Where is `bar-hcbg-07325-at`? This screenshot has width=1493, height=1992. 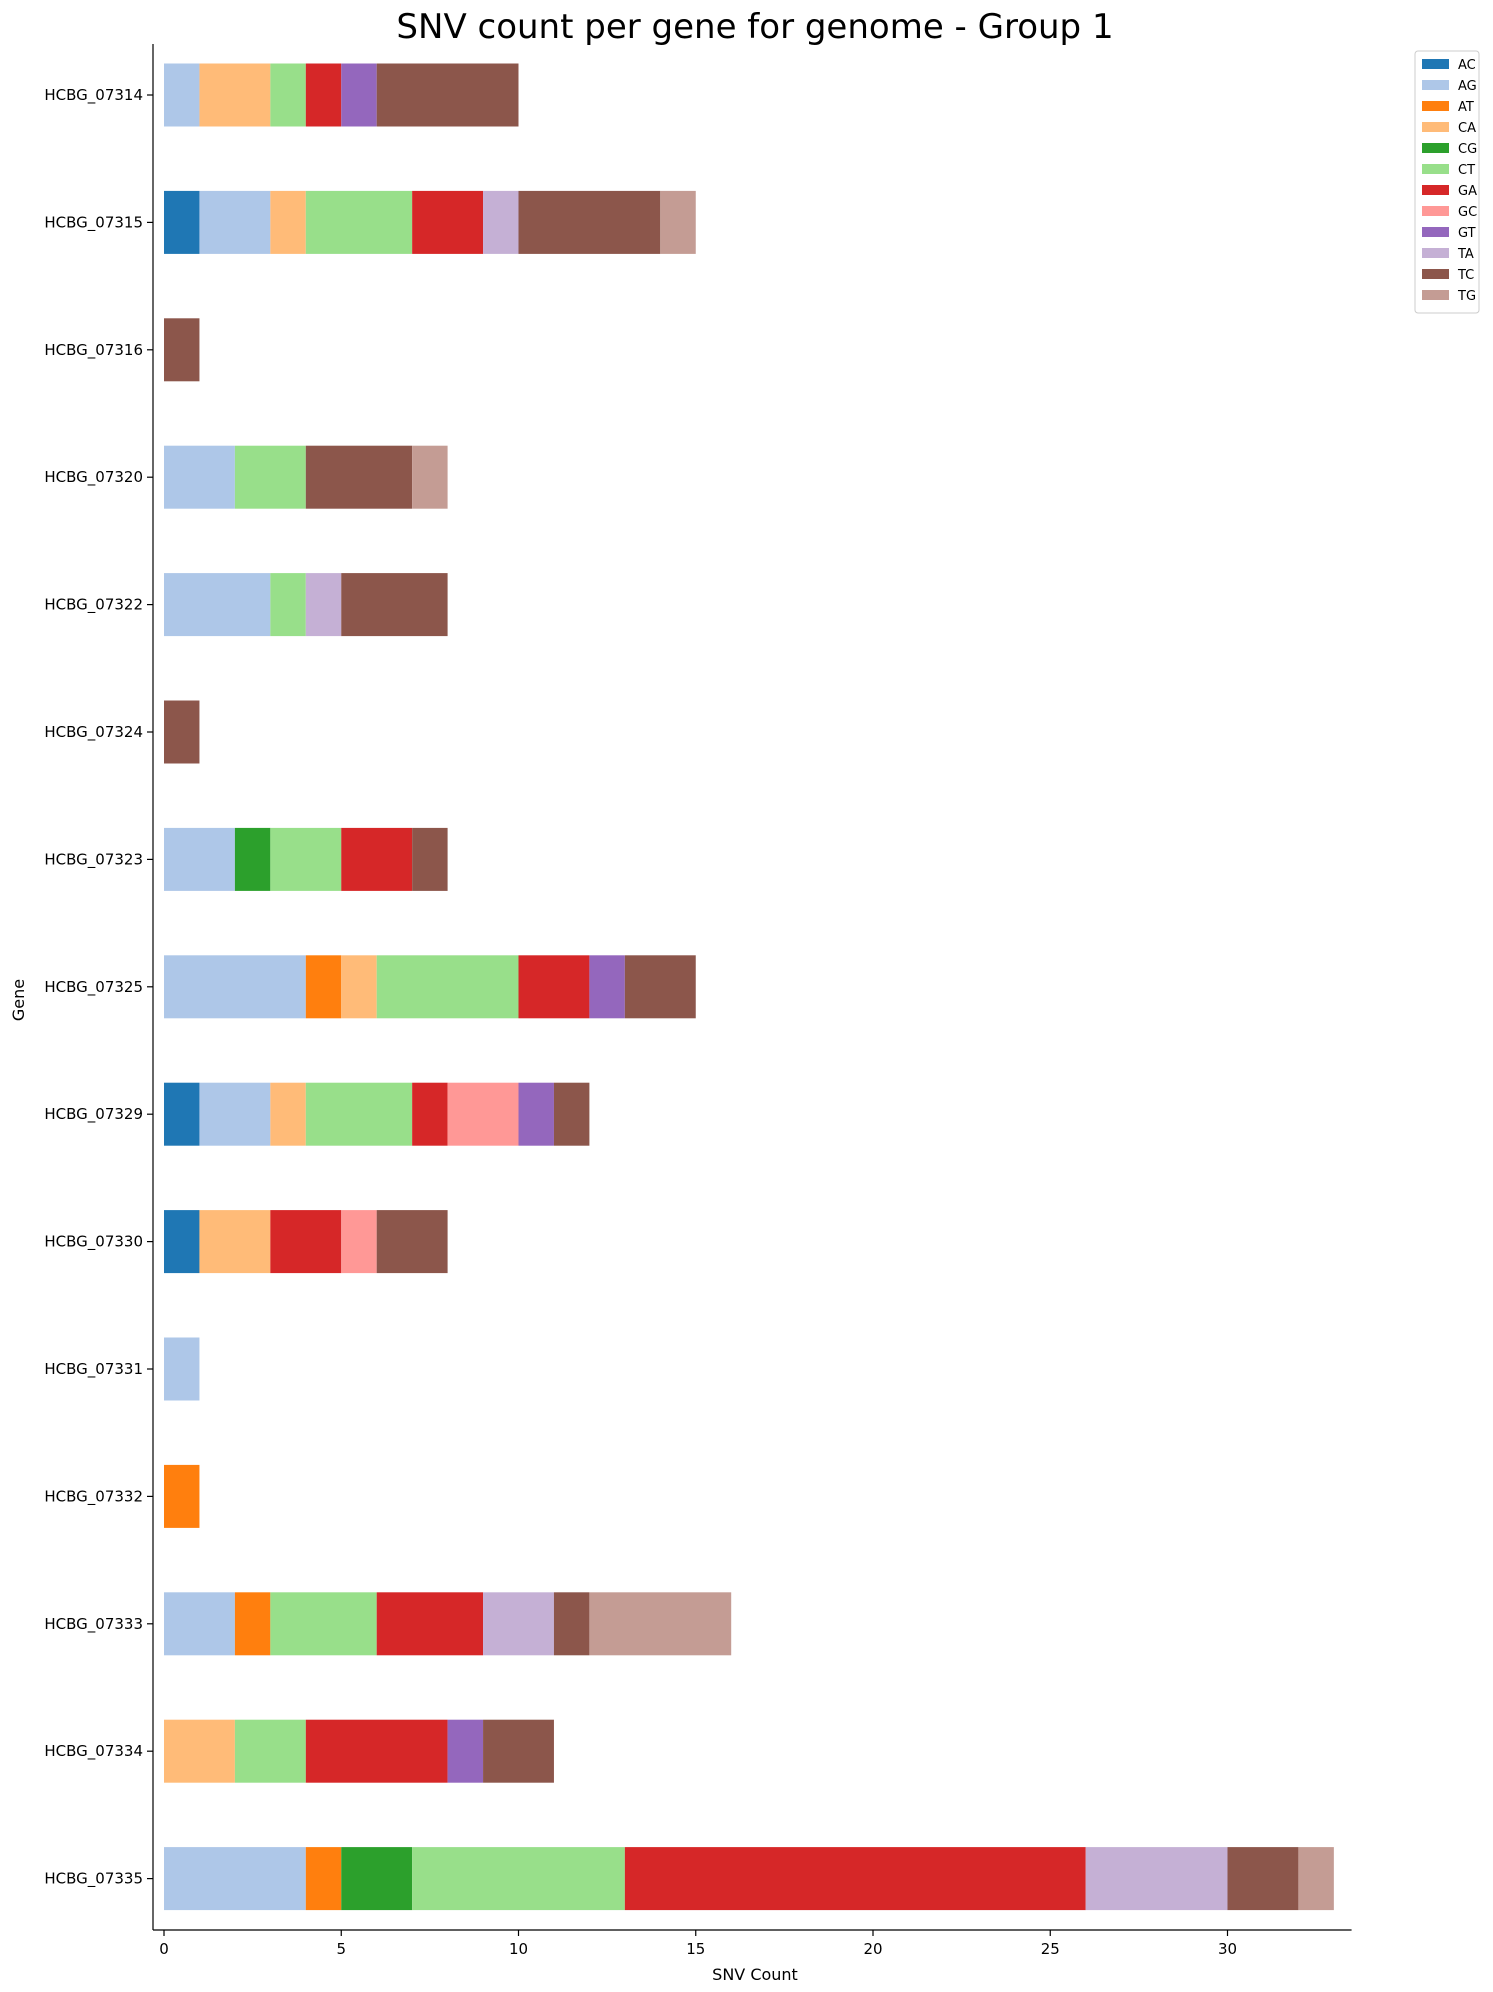 bar-hcbg-07325-at is located at coordinates (323, 987).